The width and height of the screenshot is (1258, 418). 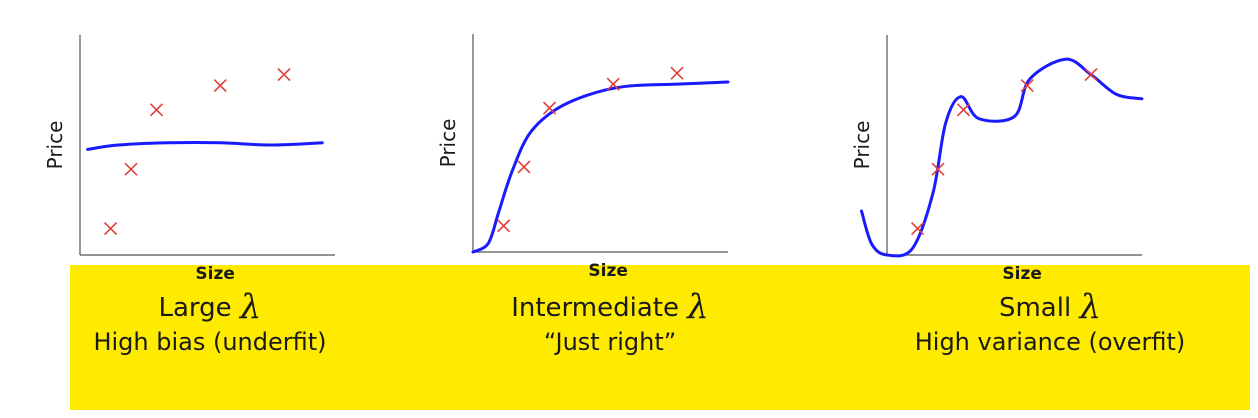 I want to click on caption-prefix: Intermediate, so click(x=599, y=308).